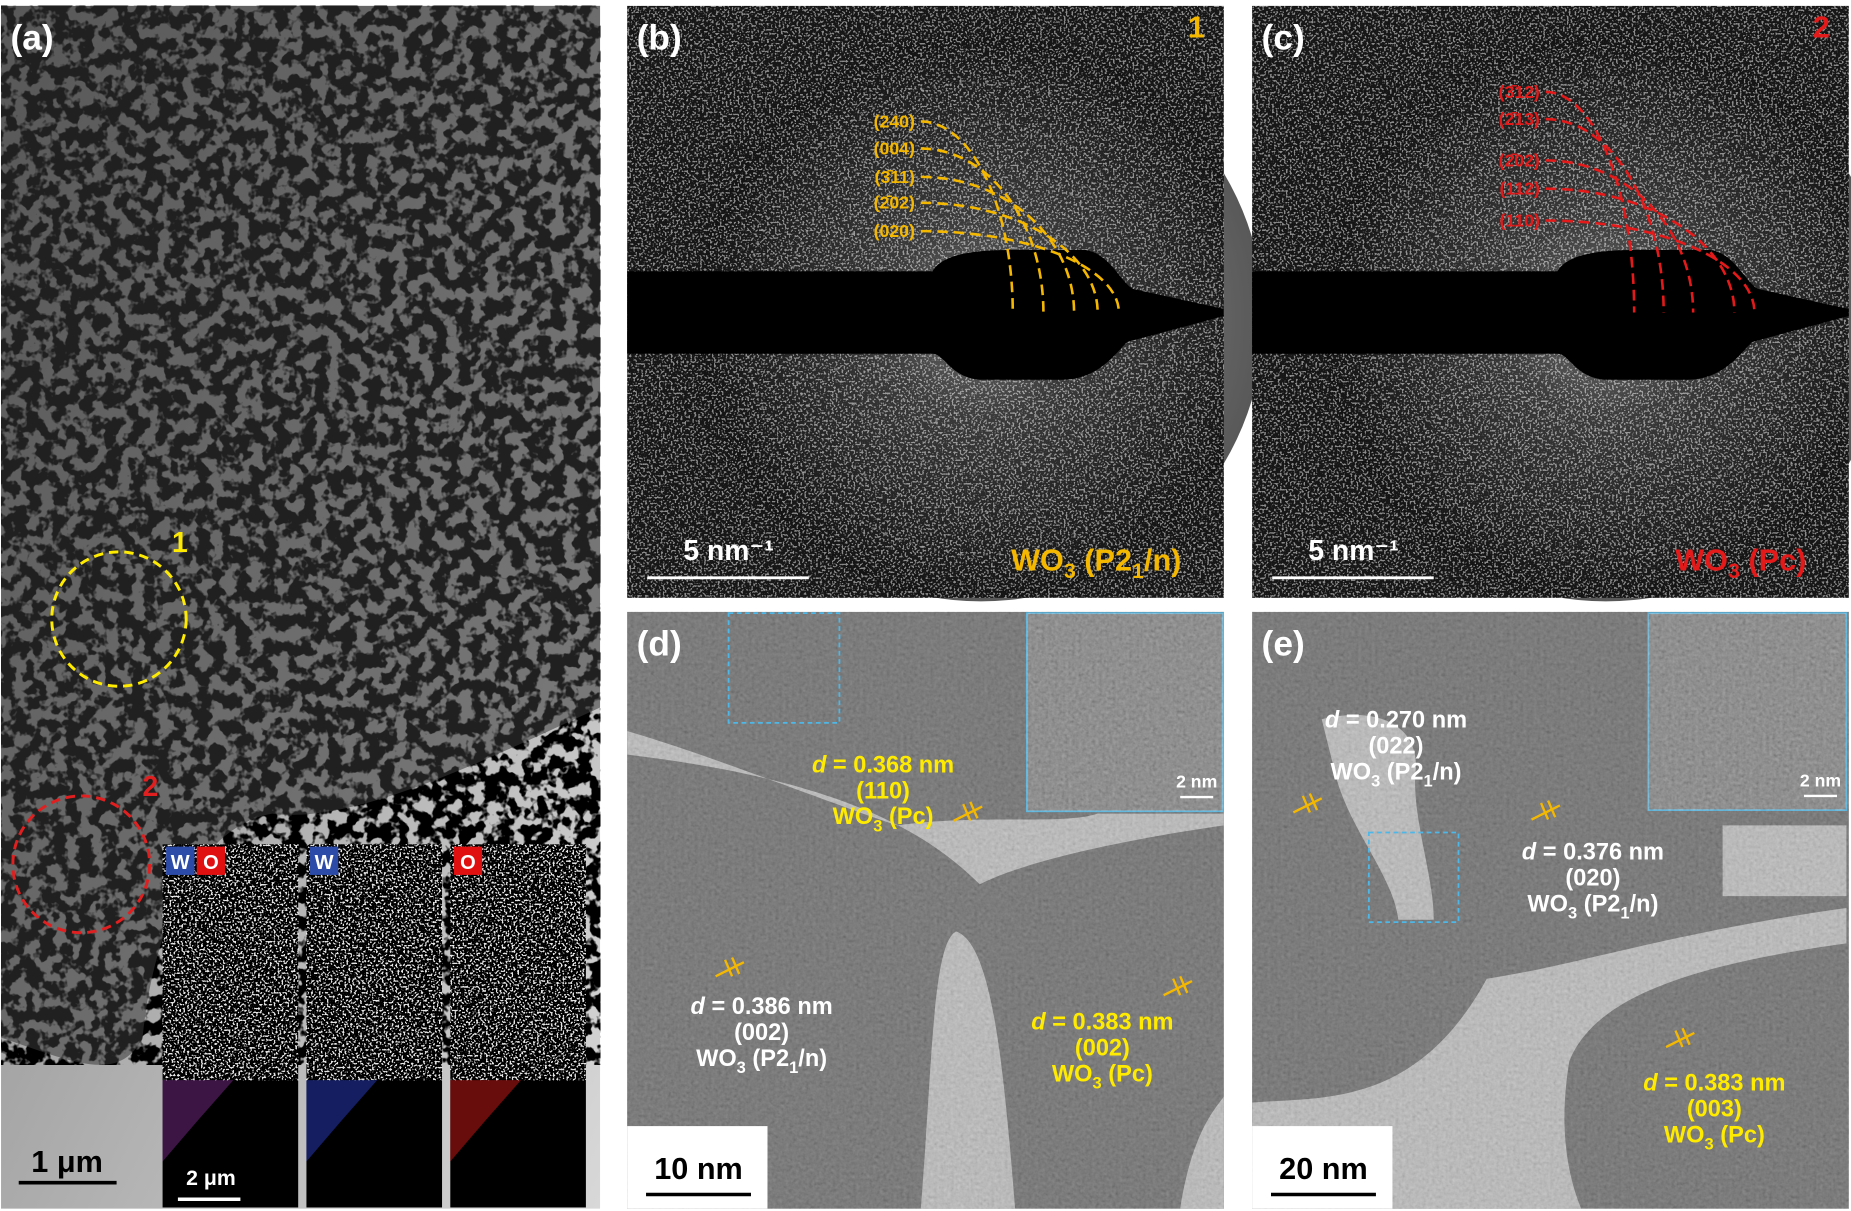 The width and height of the screenshot is (1851, 1211). What do you see at coordinates (1519, 92) in the screenshot?
I see `ring-index: (3̄12)` at bounding box center [1519, 92].